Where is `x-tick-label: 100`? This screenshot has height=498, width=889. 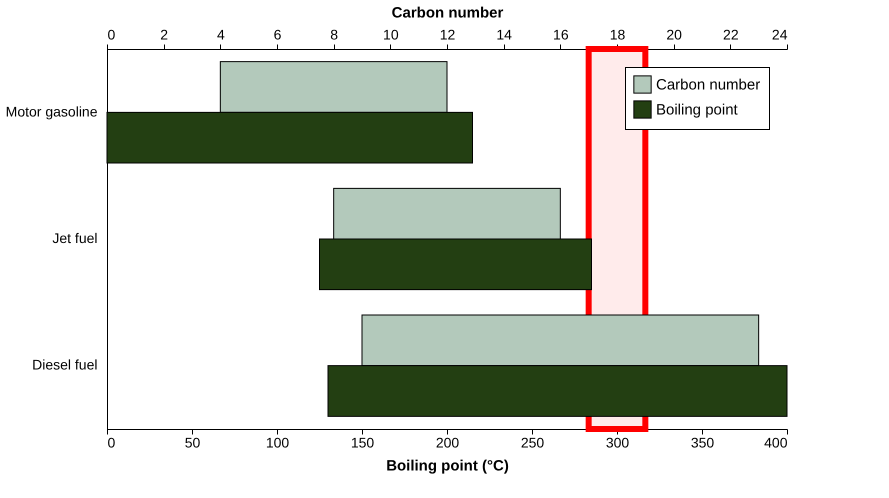 x-tick-label: 100 is located at coordinates (278, 442).